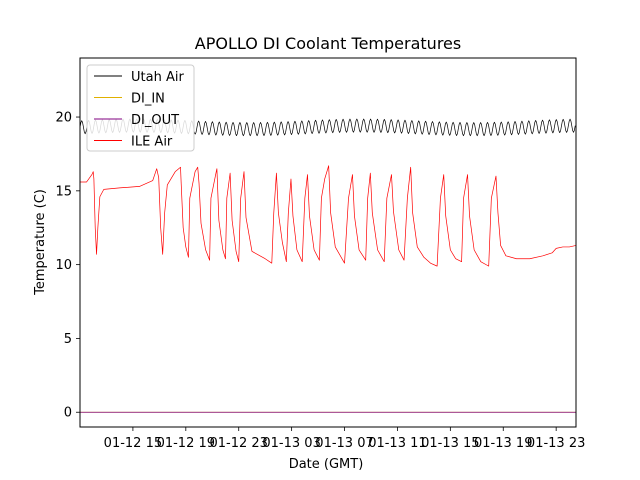 This screenshot has width=640, height=480. Describe the element at coordinates (155, 120) in the screenshot. I see `legend-label-di-out: DI_OUT` at that location.